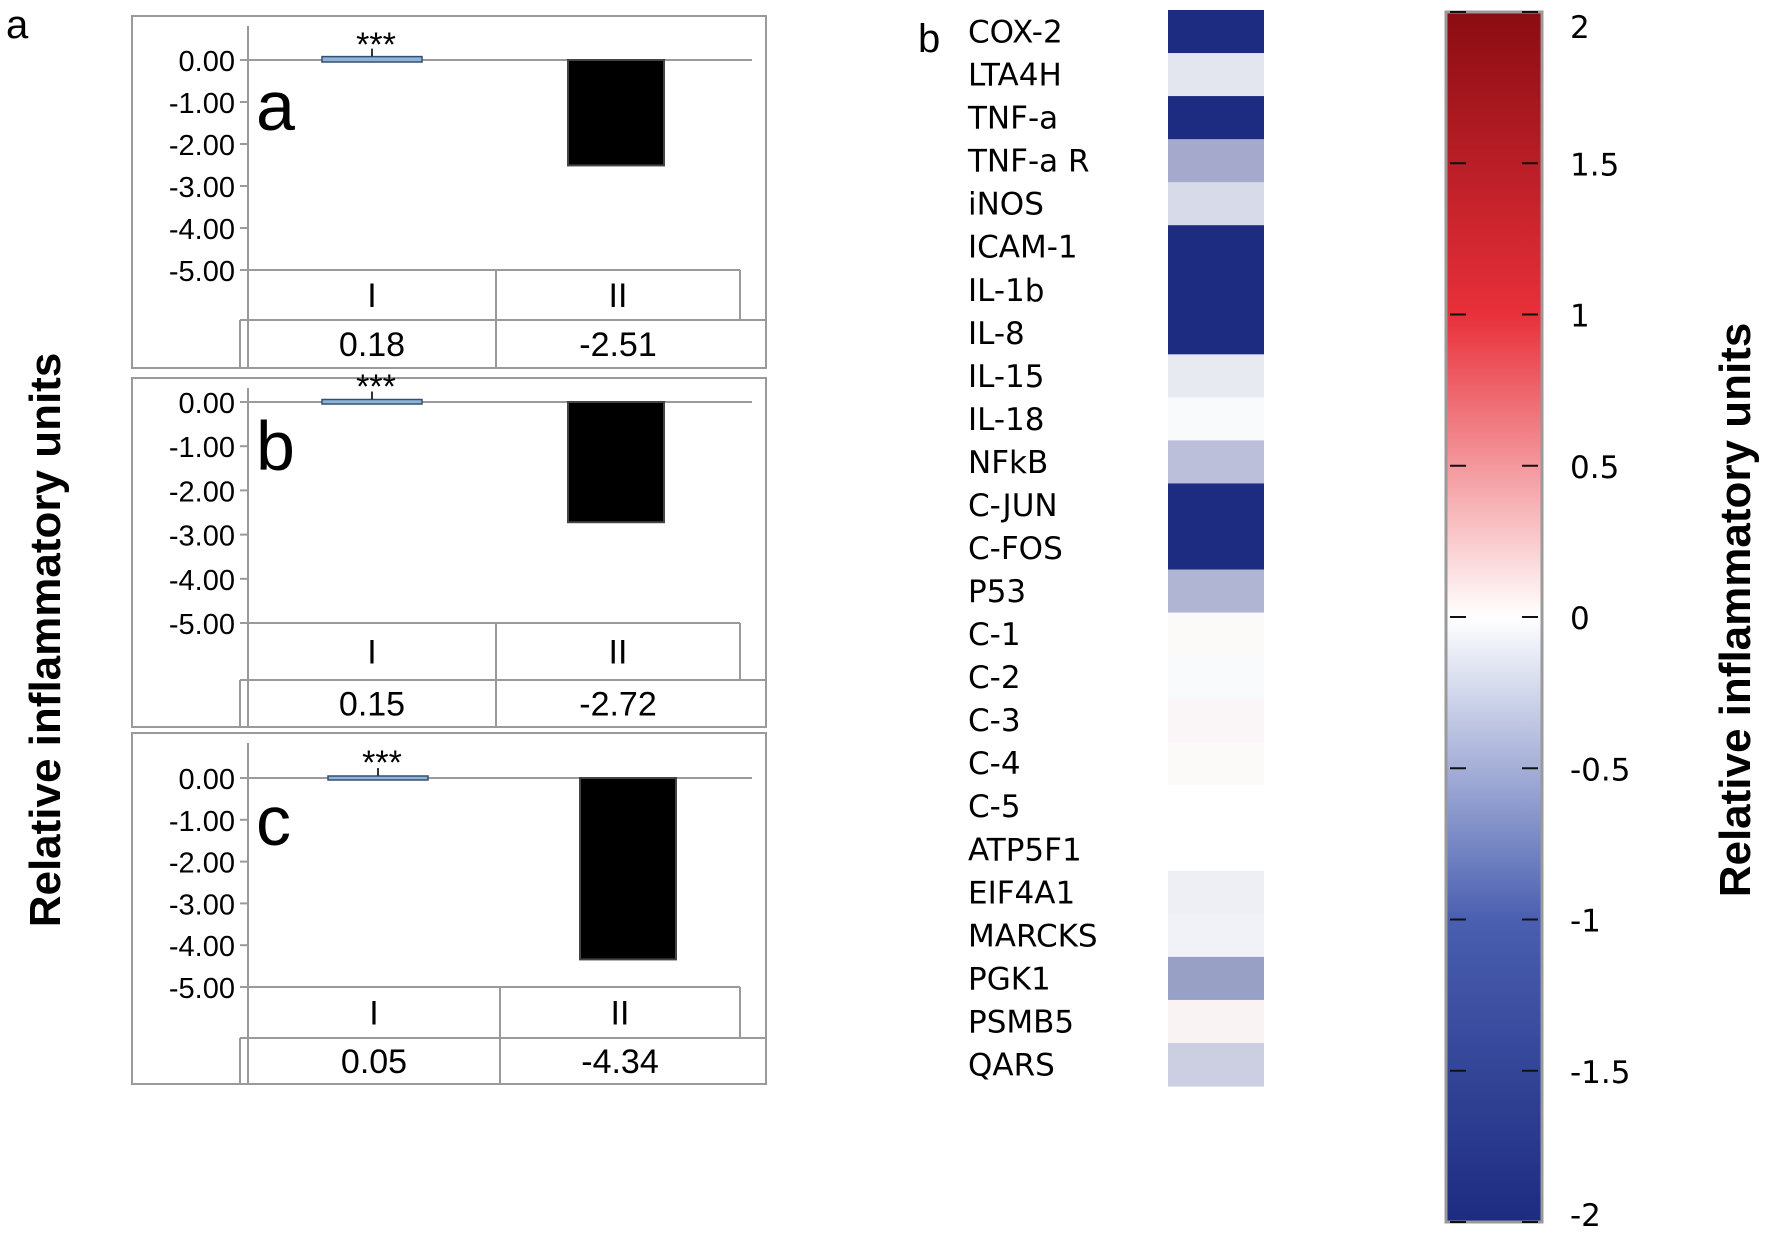 The image size is (1772, 1250). Describe the element at coordinates (1594, 468) in the screenshot. I see `colorbar-tick-label: 0.5` at that location.